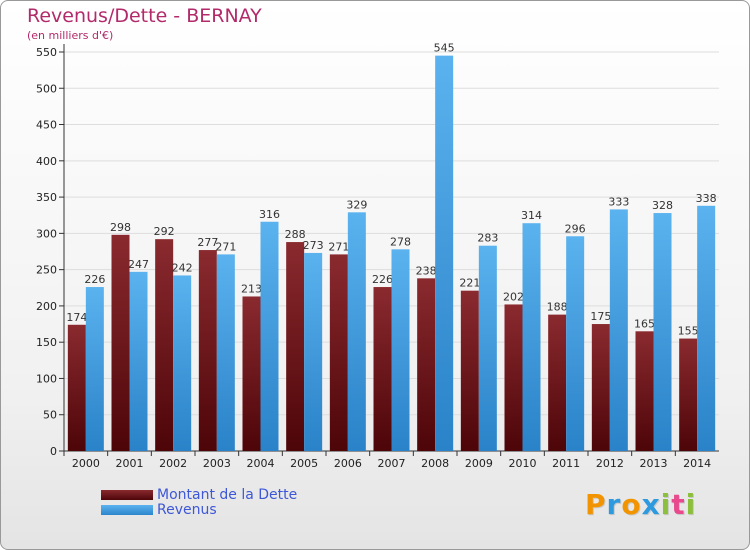  Describe the element at coordinates (46, 342) in the screenshot. I see `y-tick-label: 150` at that location.